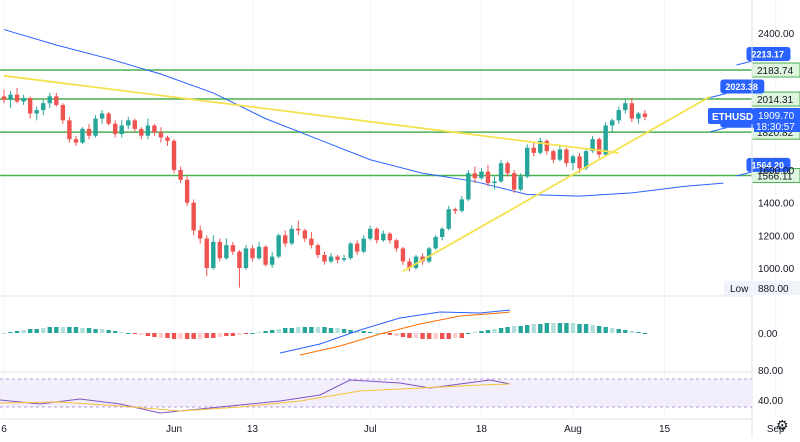 Image resolution: width=800 pixels, height=442 pixels. What do you see at coordinates (776, 269) in the screenshot?
I see `price-tick-label: 1000.00` at bounding box center [776, 269].